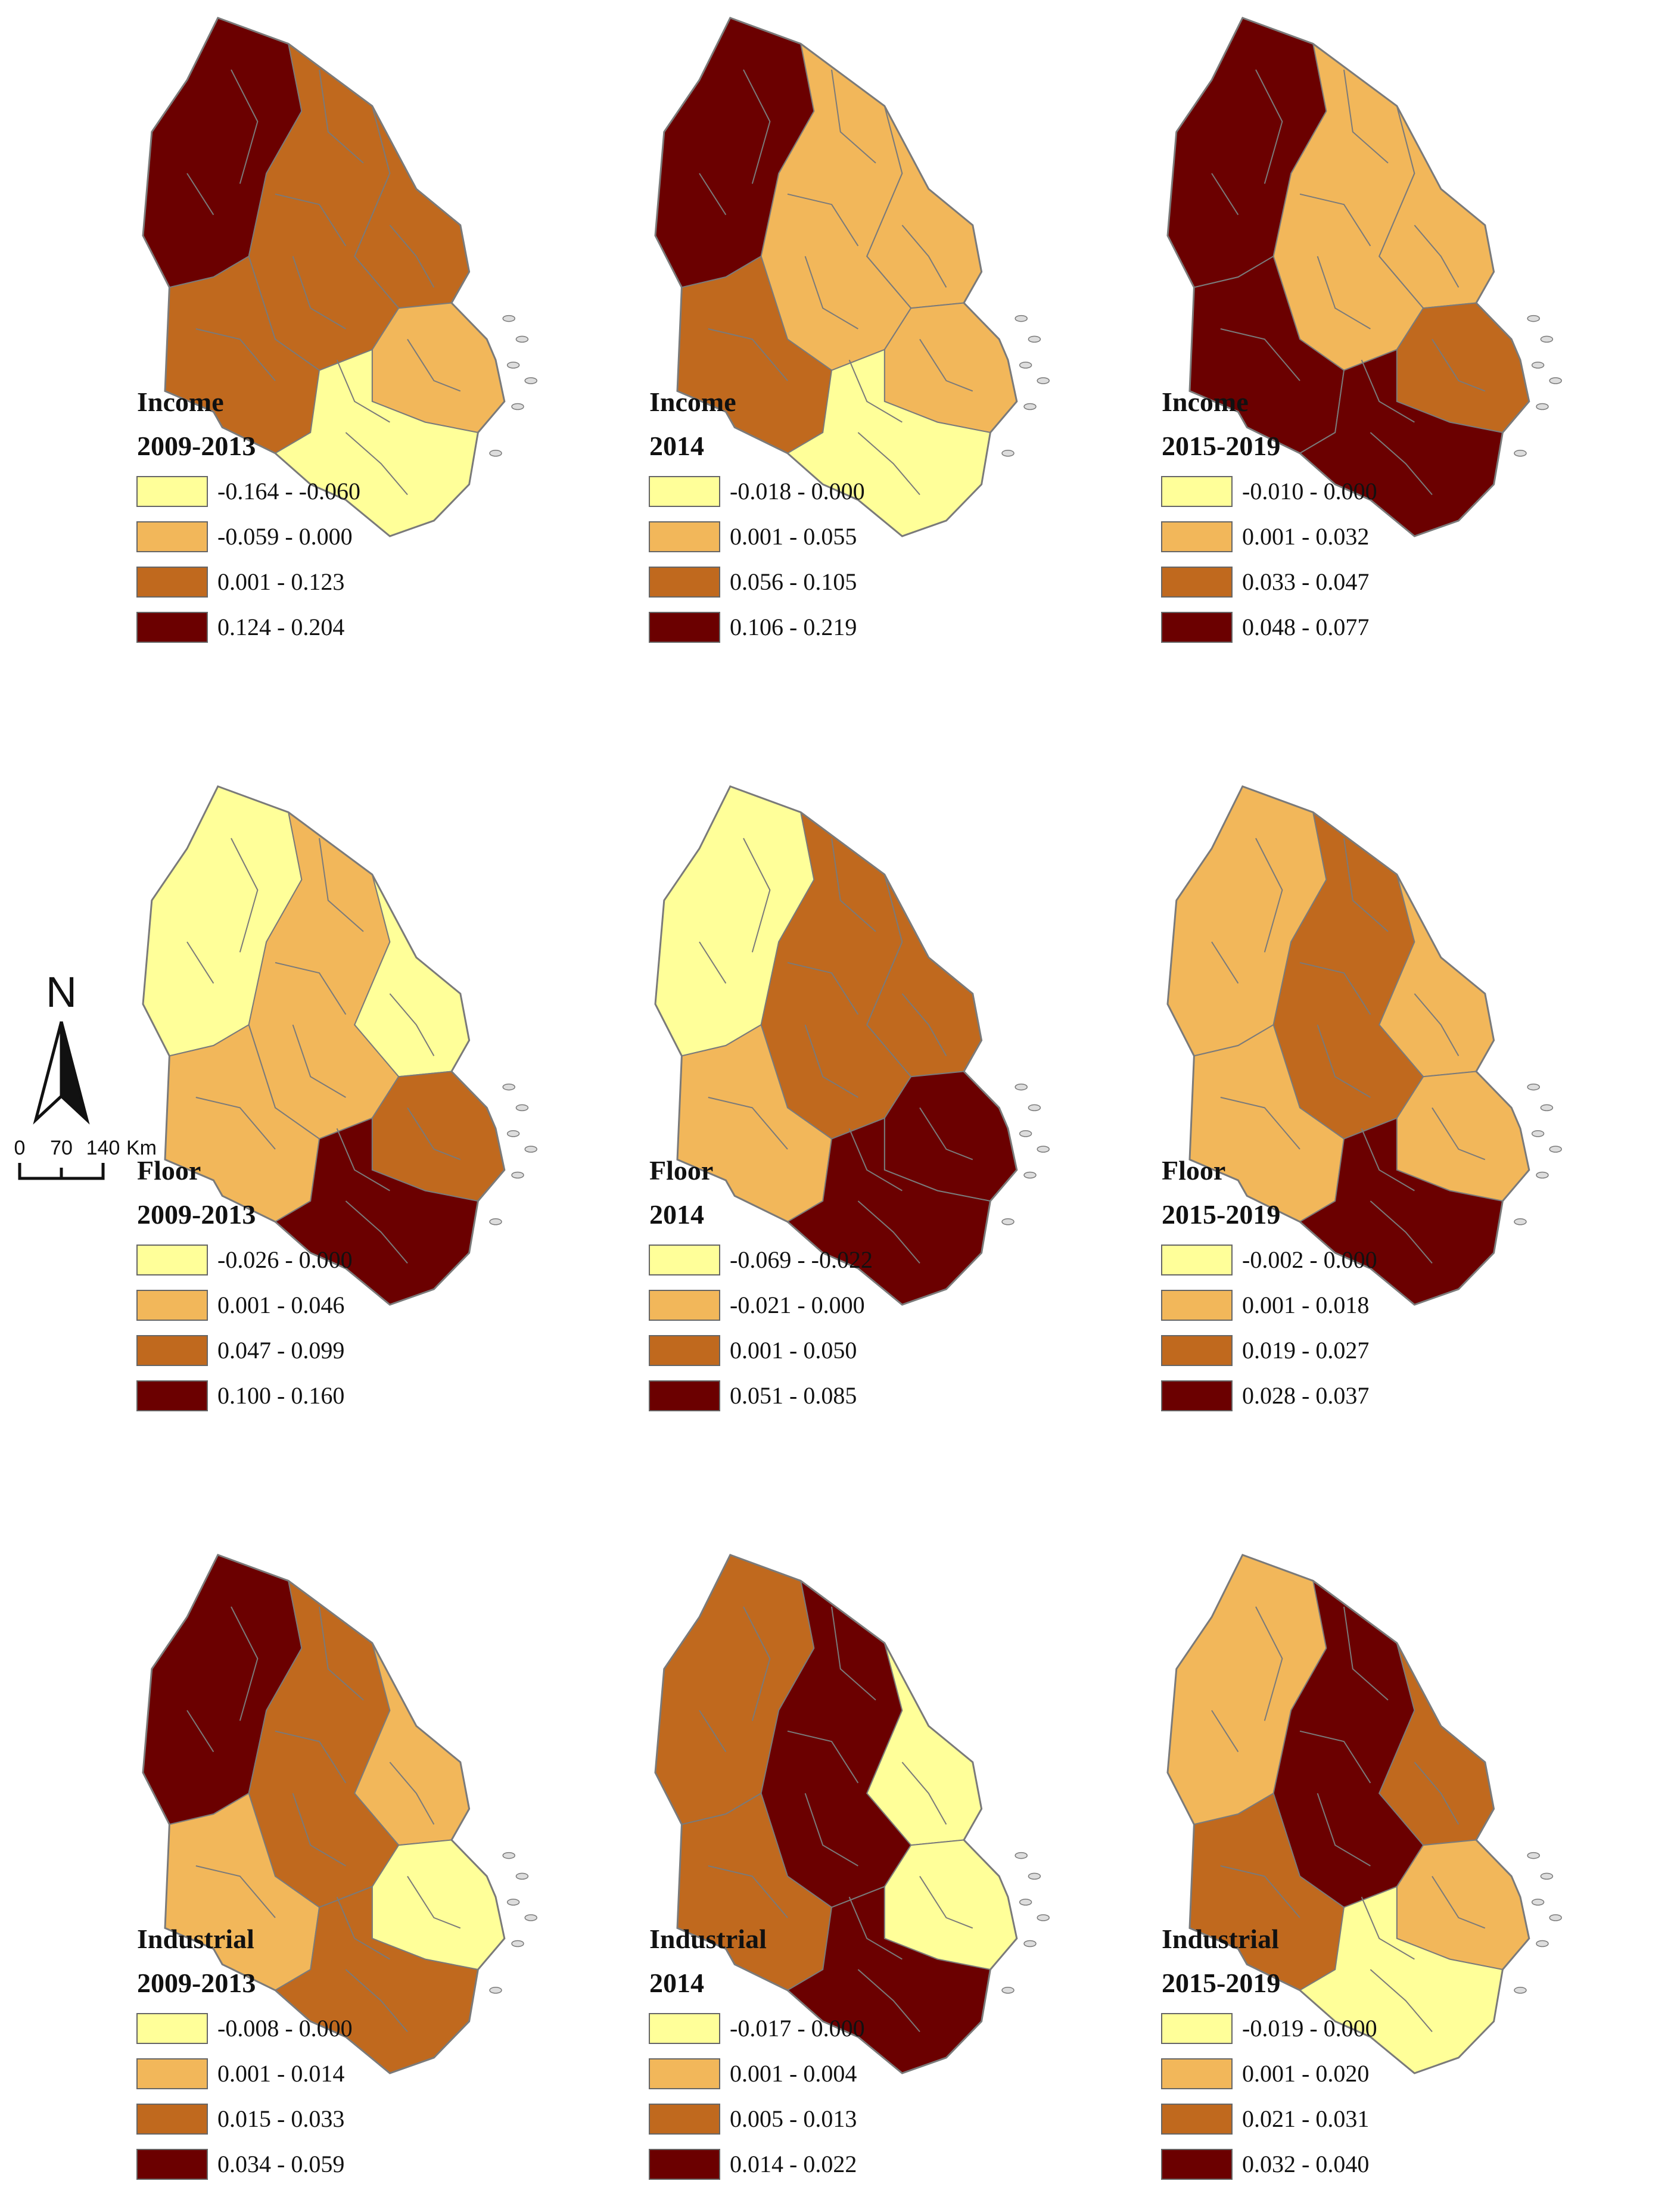 The height and width of the screenshot is (2212, 1671). I want to click on legend-class-label: -0.010 - 0.000, so click(1309, 491).